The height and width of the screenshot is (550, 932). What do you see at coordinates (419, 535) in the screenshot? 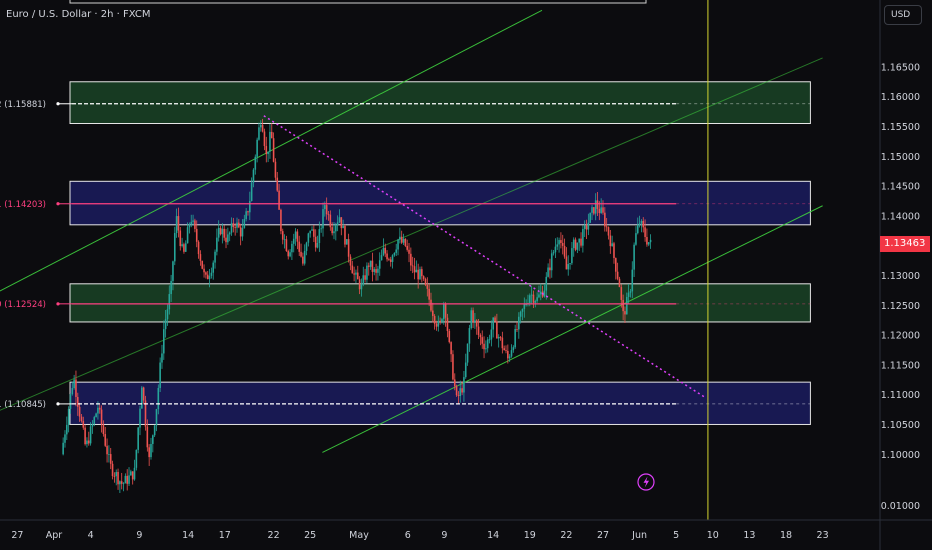
I see `time-axis: 27 Apr 4 9 14 17 22 25 May 6 9 14 19 22 27 Jun 5 10 13 18 23` at bounding box center [419, 535].